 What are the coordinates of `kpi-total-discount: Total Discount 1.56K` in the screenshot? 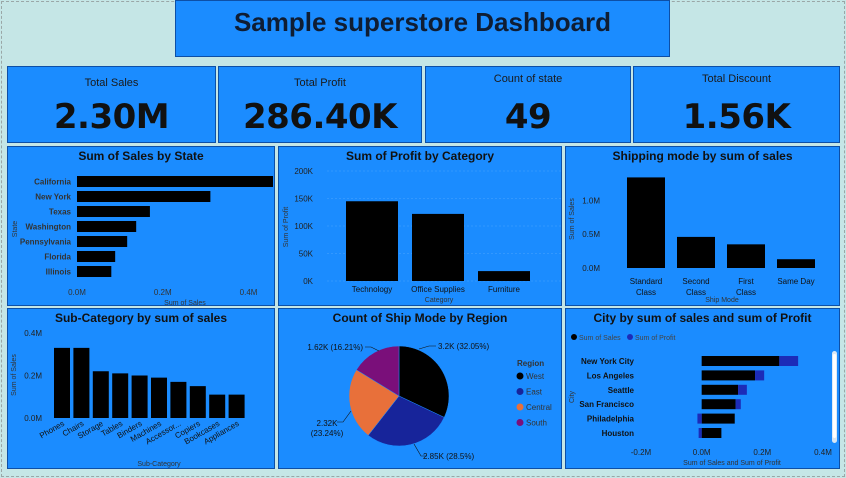 It's located at (736, 104).